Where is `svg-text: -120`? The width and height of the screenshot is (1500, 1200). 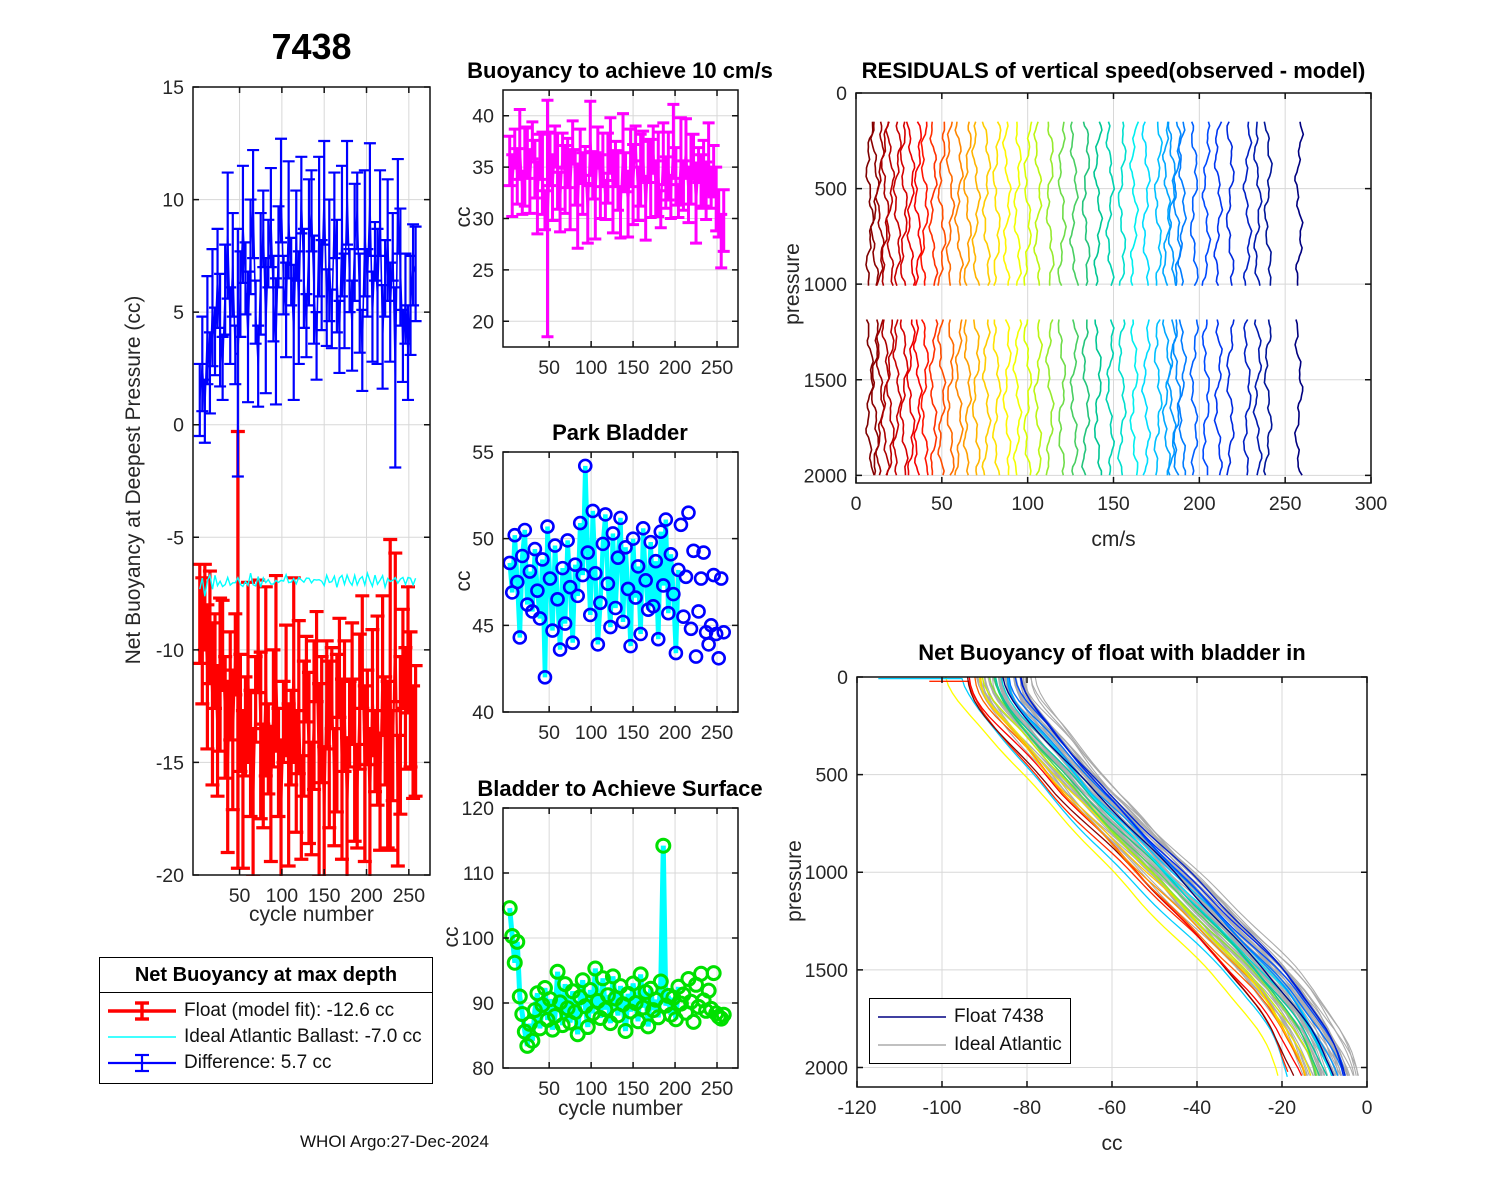
svg-text: -120 is located at coordinates (856, 1108).